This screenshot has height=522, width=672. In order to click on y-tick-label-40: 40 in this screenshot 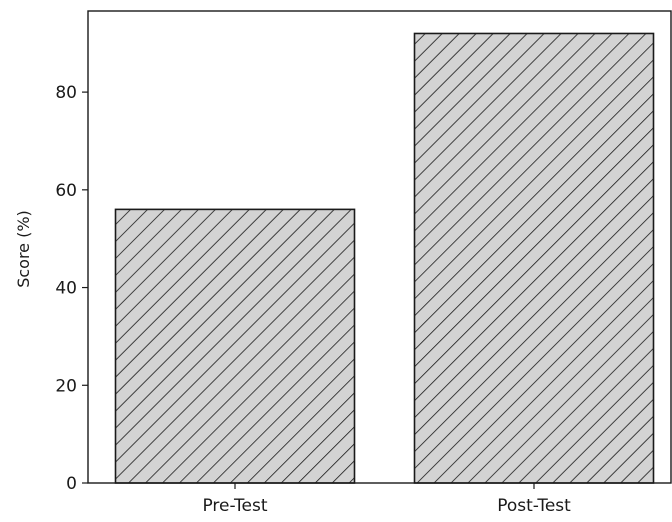, I will do `click(66, 289)`.